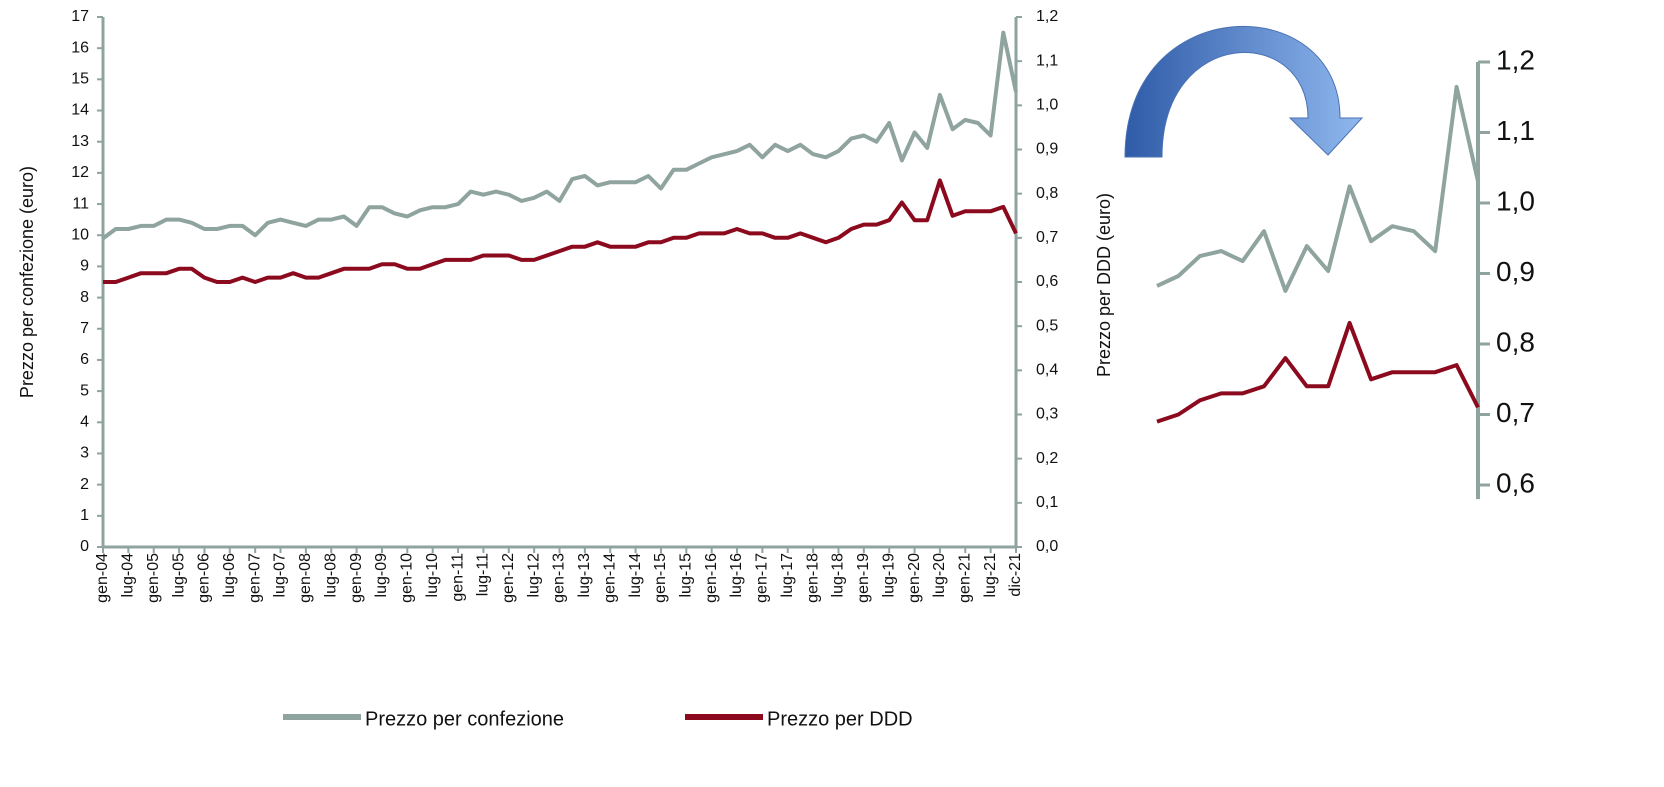 The height and width of the screenshot is (787, 1664). I want to click on x-tick-label: lug-11, so click(483, 574).